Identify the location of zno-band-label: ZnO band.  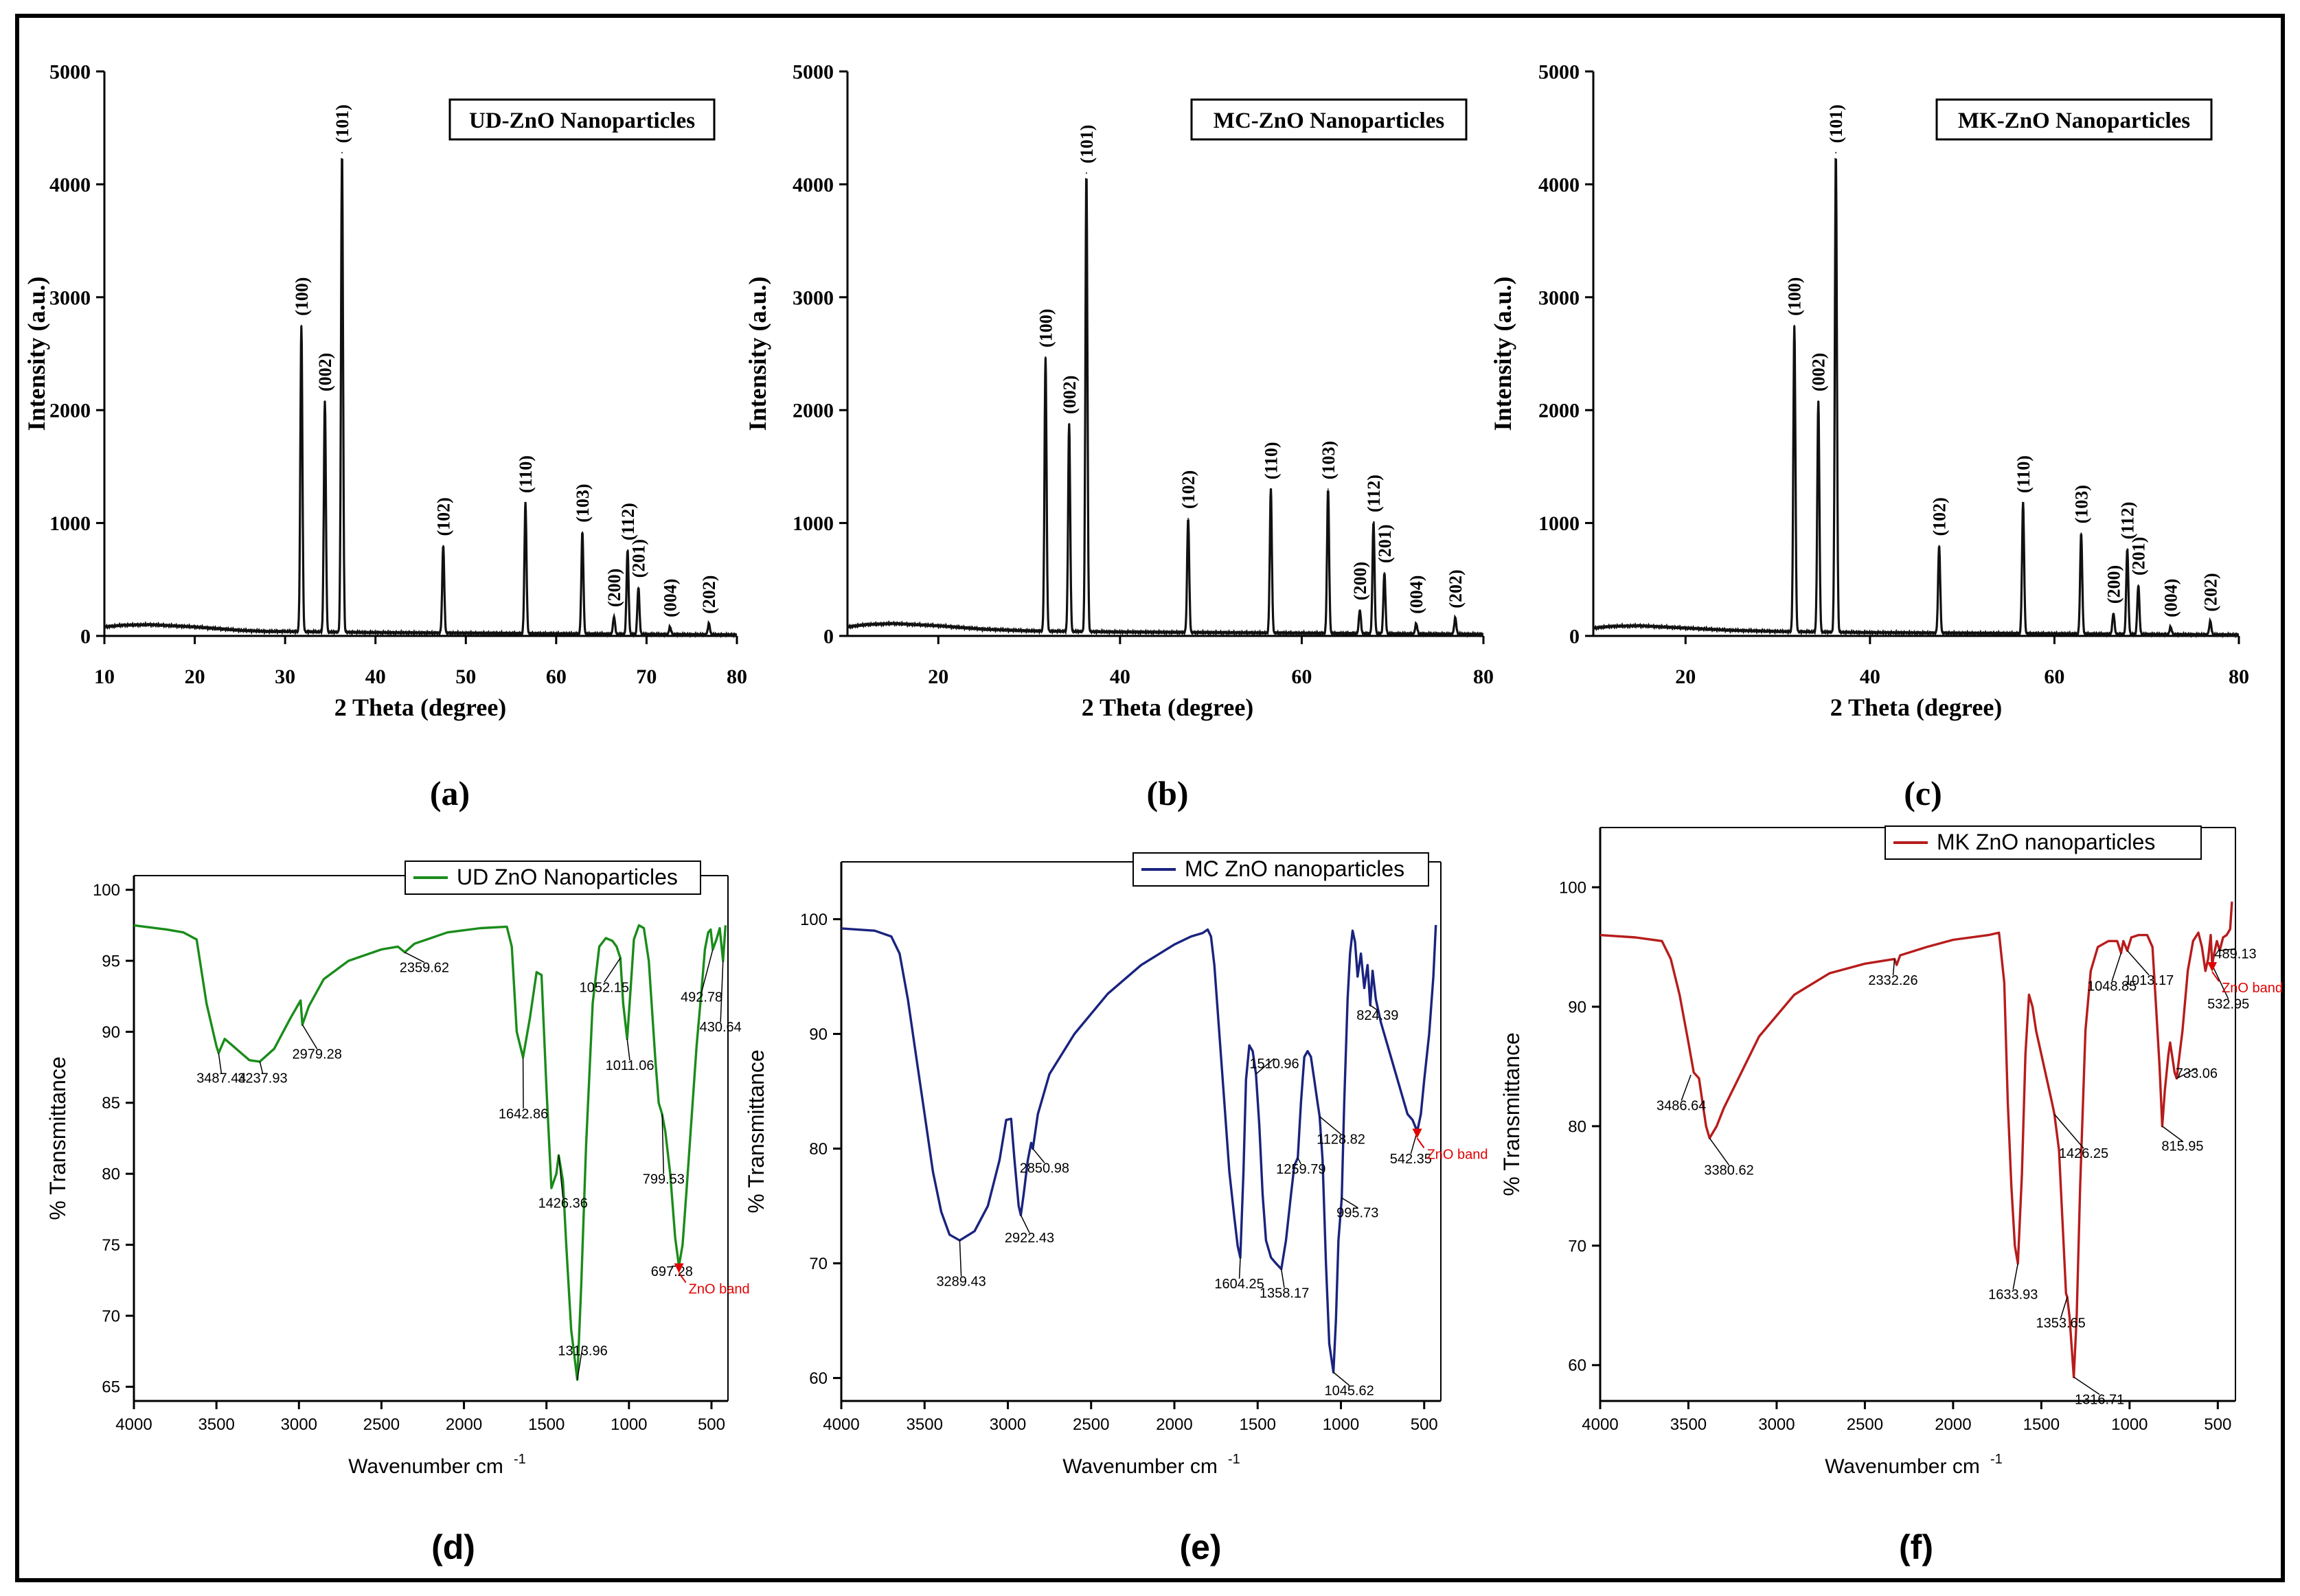
(1458, 1155).